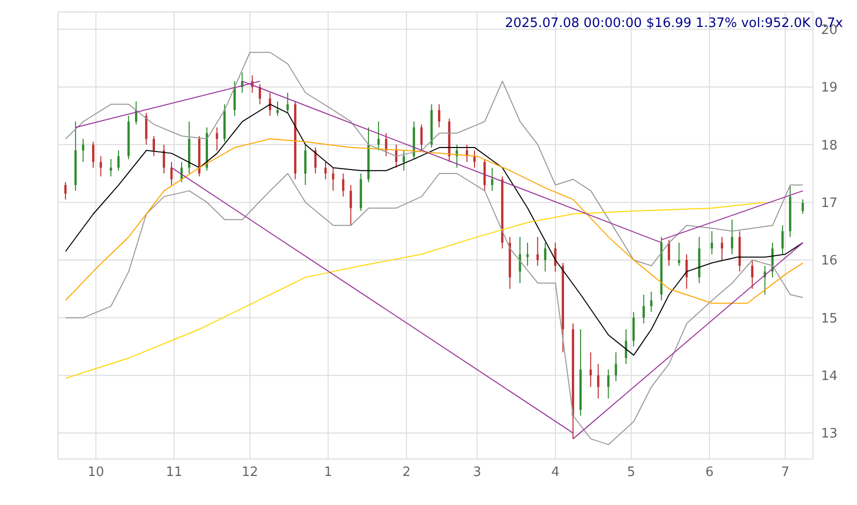 This screenshot has width=857, height=505. What do you see at coordinates (406, 472) in the screenshot?
I see `x-tick-label: 2` at bounding box center [406, 472].